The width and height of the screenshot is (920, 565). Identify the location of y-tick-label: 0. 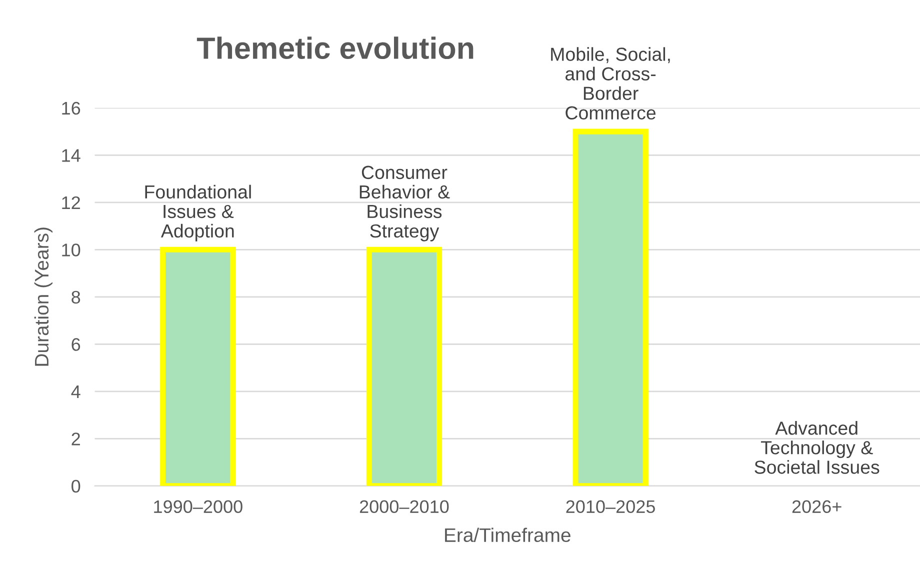
(76, 486).